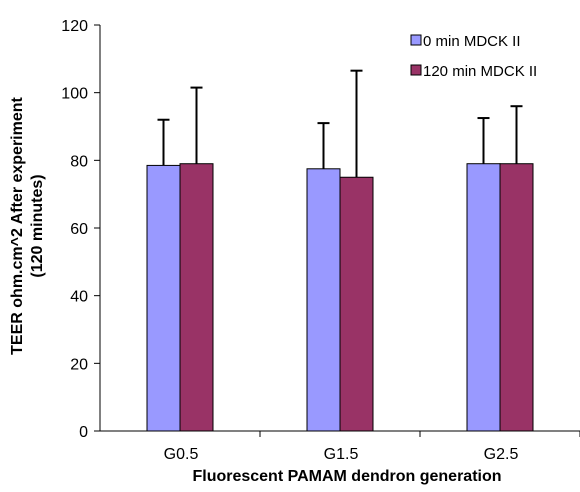 Image resolution: width=580 pixels, height=492 pixels. Describe the element at coordinates (341, 454) in the screenshot. I see `x-tick-label: G1.5` at that location.